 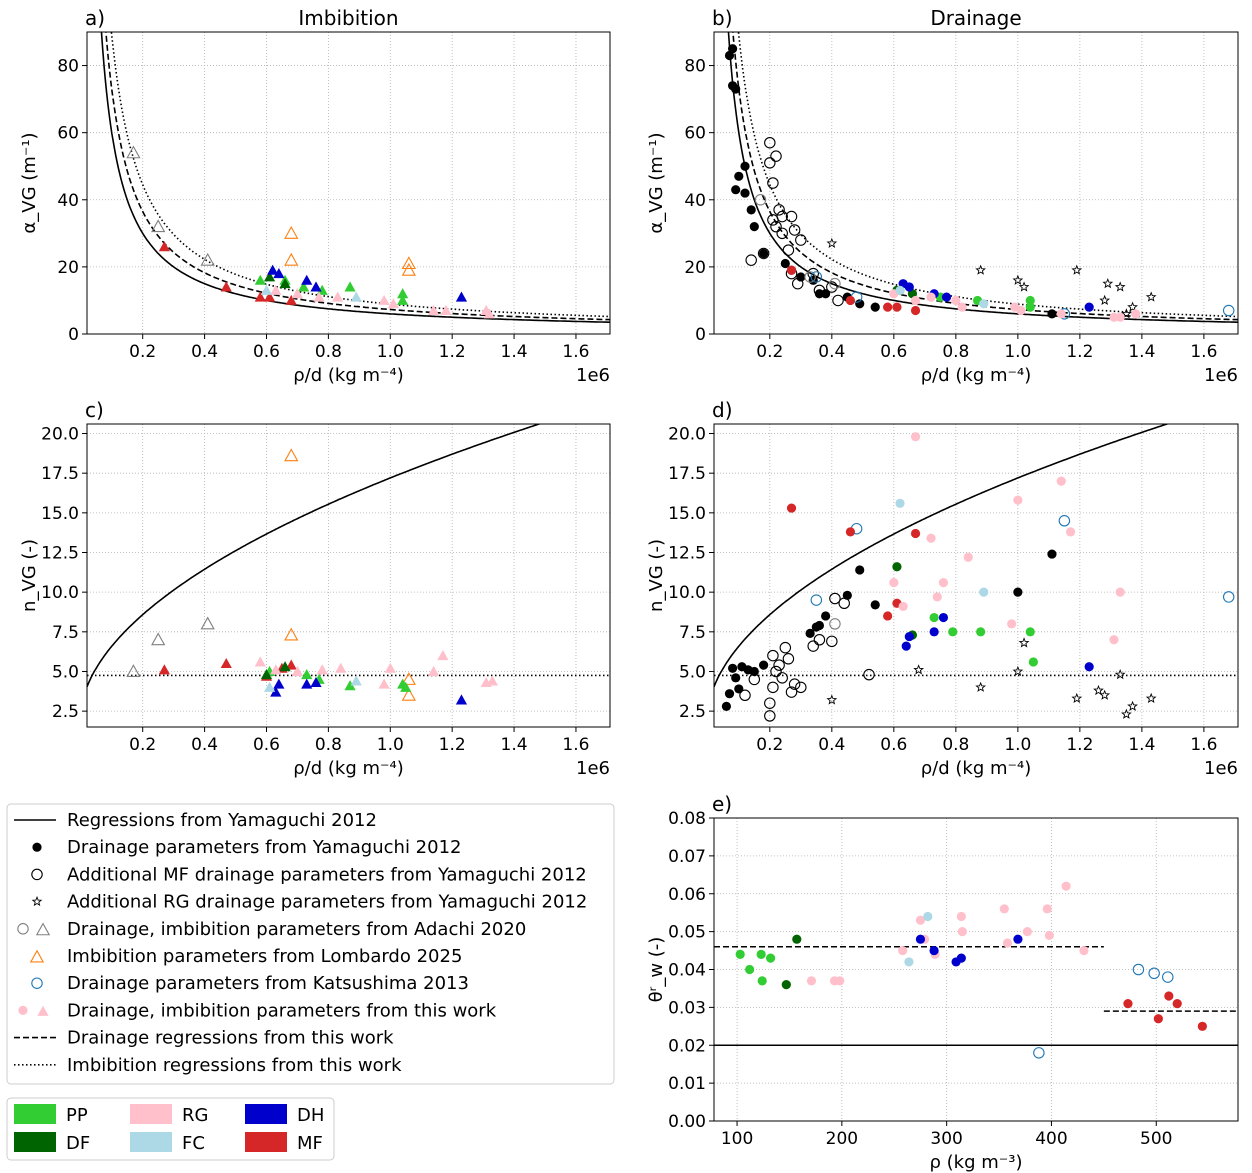 What do you see at coordinates (310, 1115) in the screenshot?
I see `grain-label: DH` at bounding box center [310, 1115].